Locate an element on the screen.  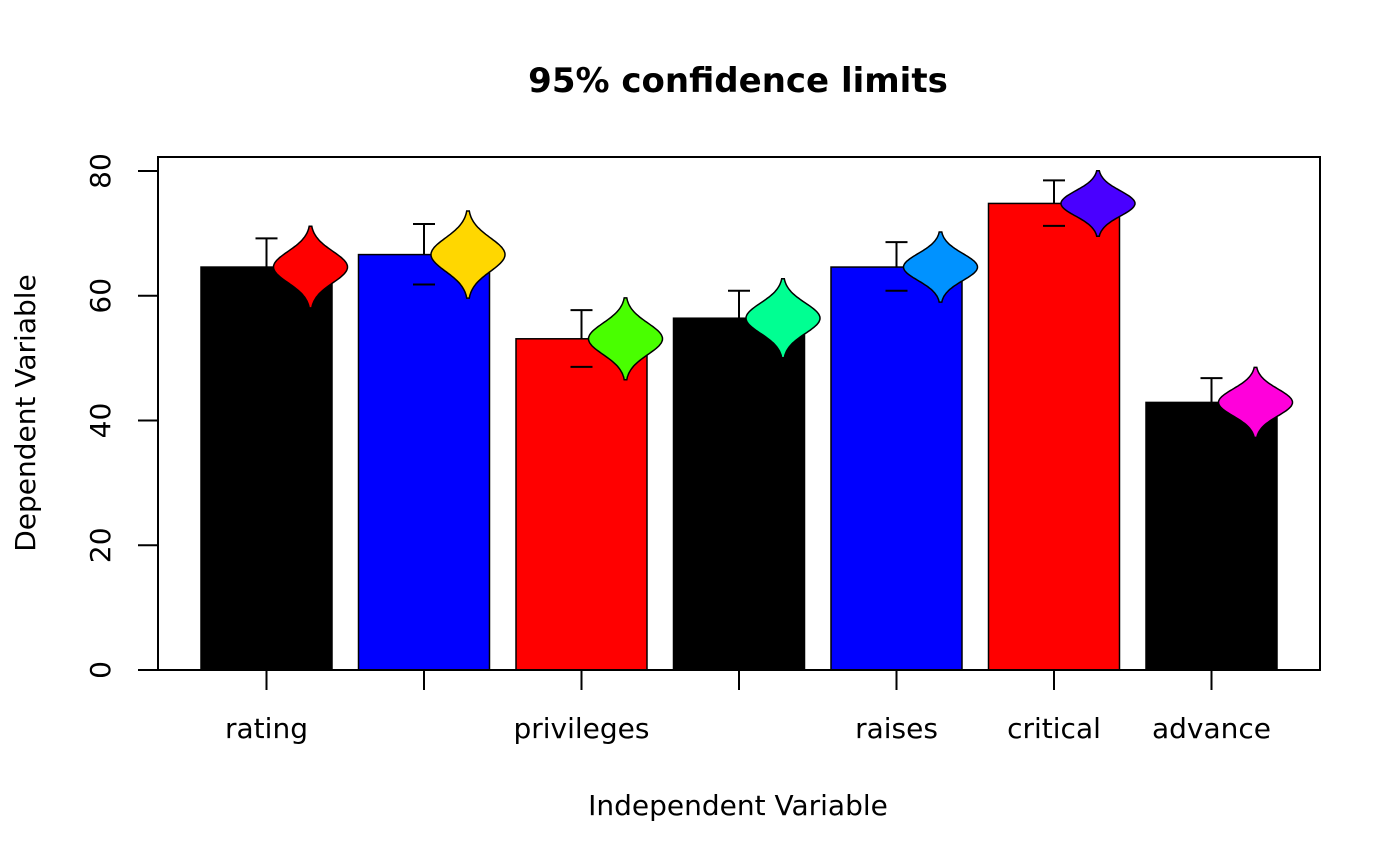
y-tick-label-20: 20 is located at coordinates (100, 545).